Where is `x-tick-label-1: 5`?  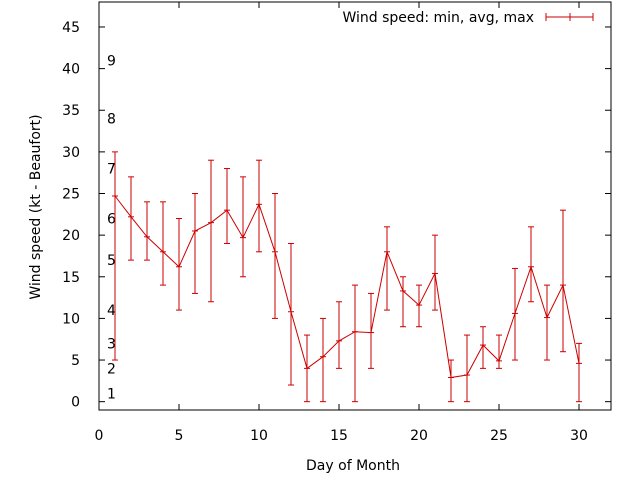 x-tick-label-1: 5 is located at coordinates (179, 436).